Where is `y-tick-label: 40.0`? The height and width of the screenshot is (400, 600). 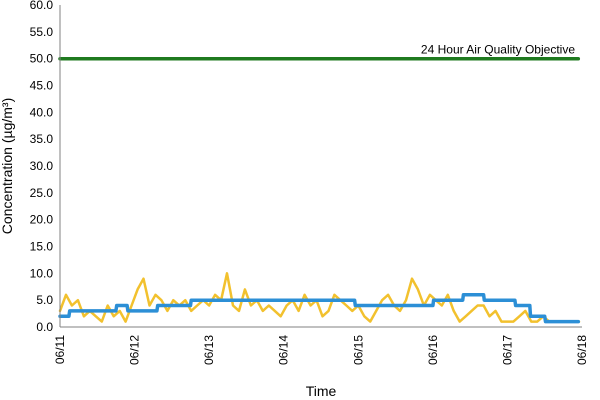 y-tick-label: 40.0 is located at coordinates (42, 112).